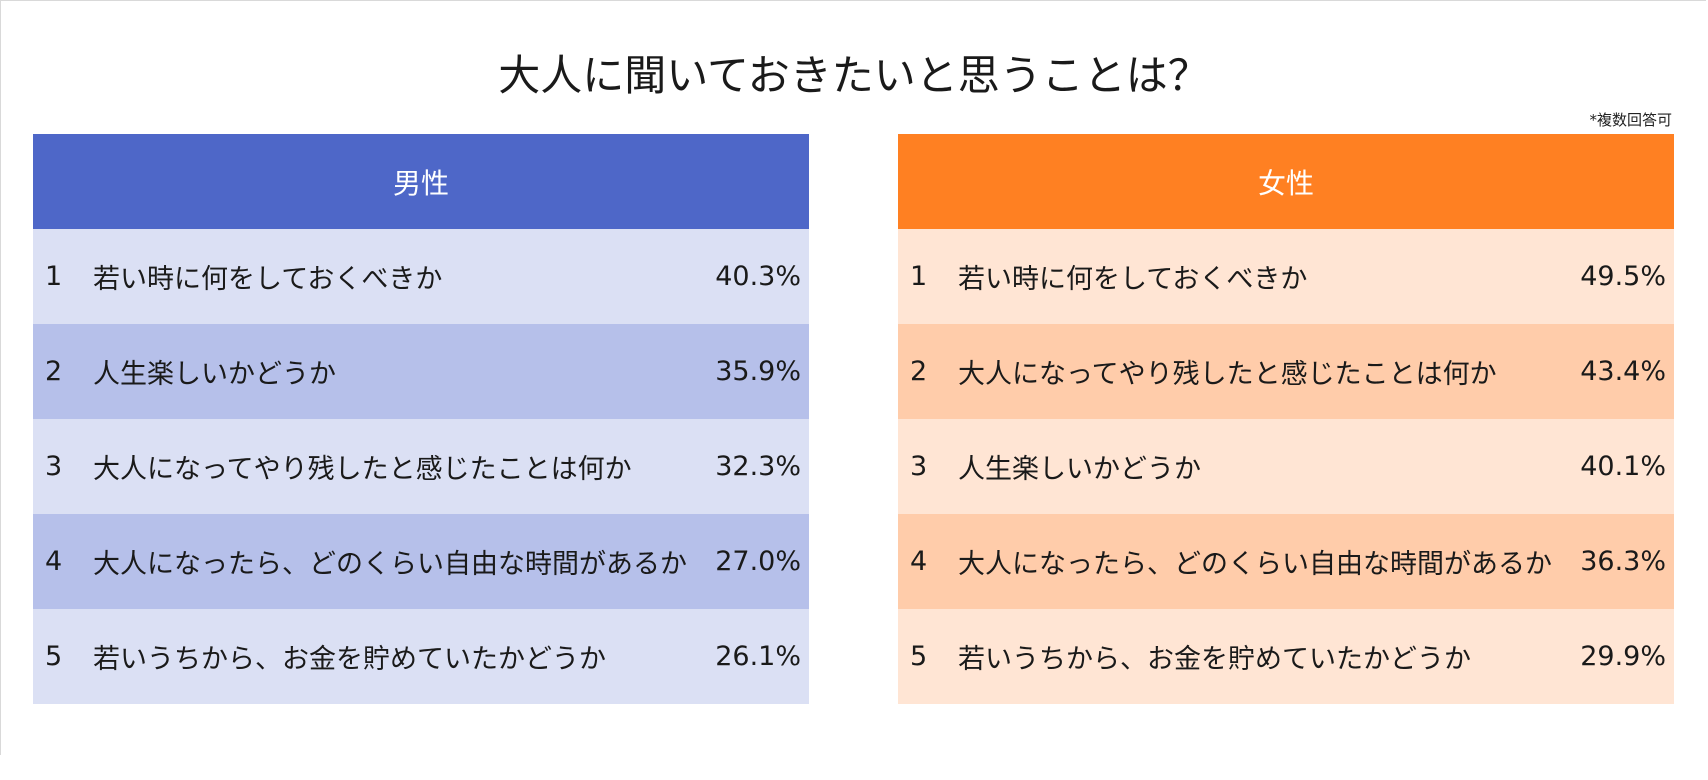  I want to click on female-row-value: 40.1%, so click(1623, 466).